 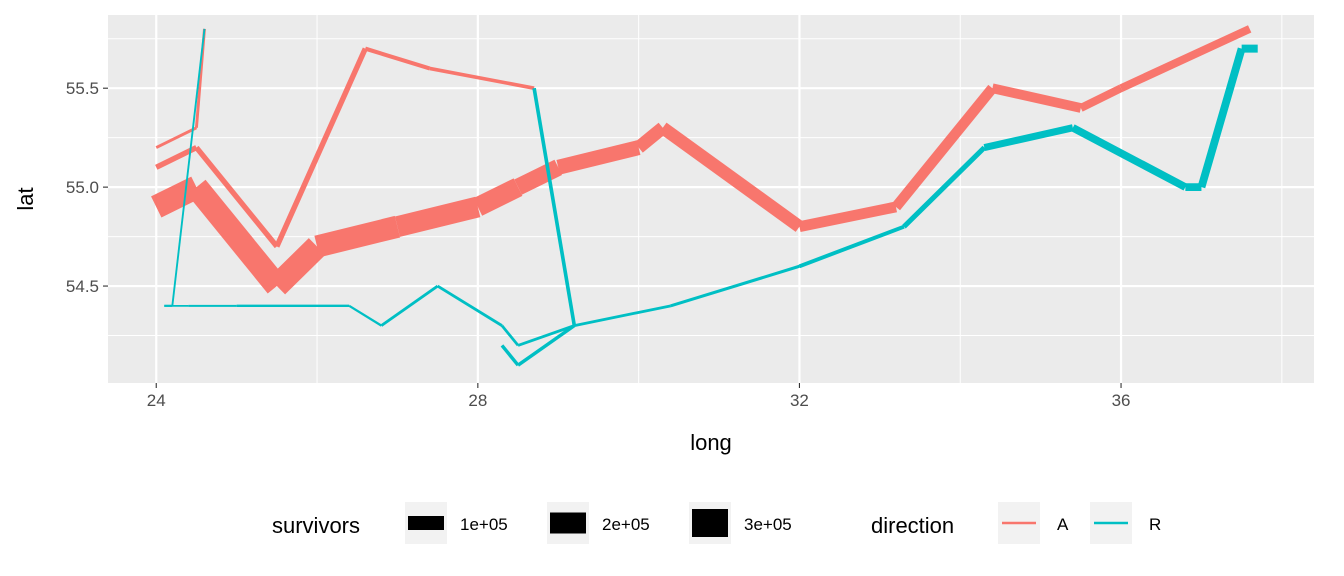 I want to click on y-tick-label: 55.5, so click(x=82, y=88).